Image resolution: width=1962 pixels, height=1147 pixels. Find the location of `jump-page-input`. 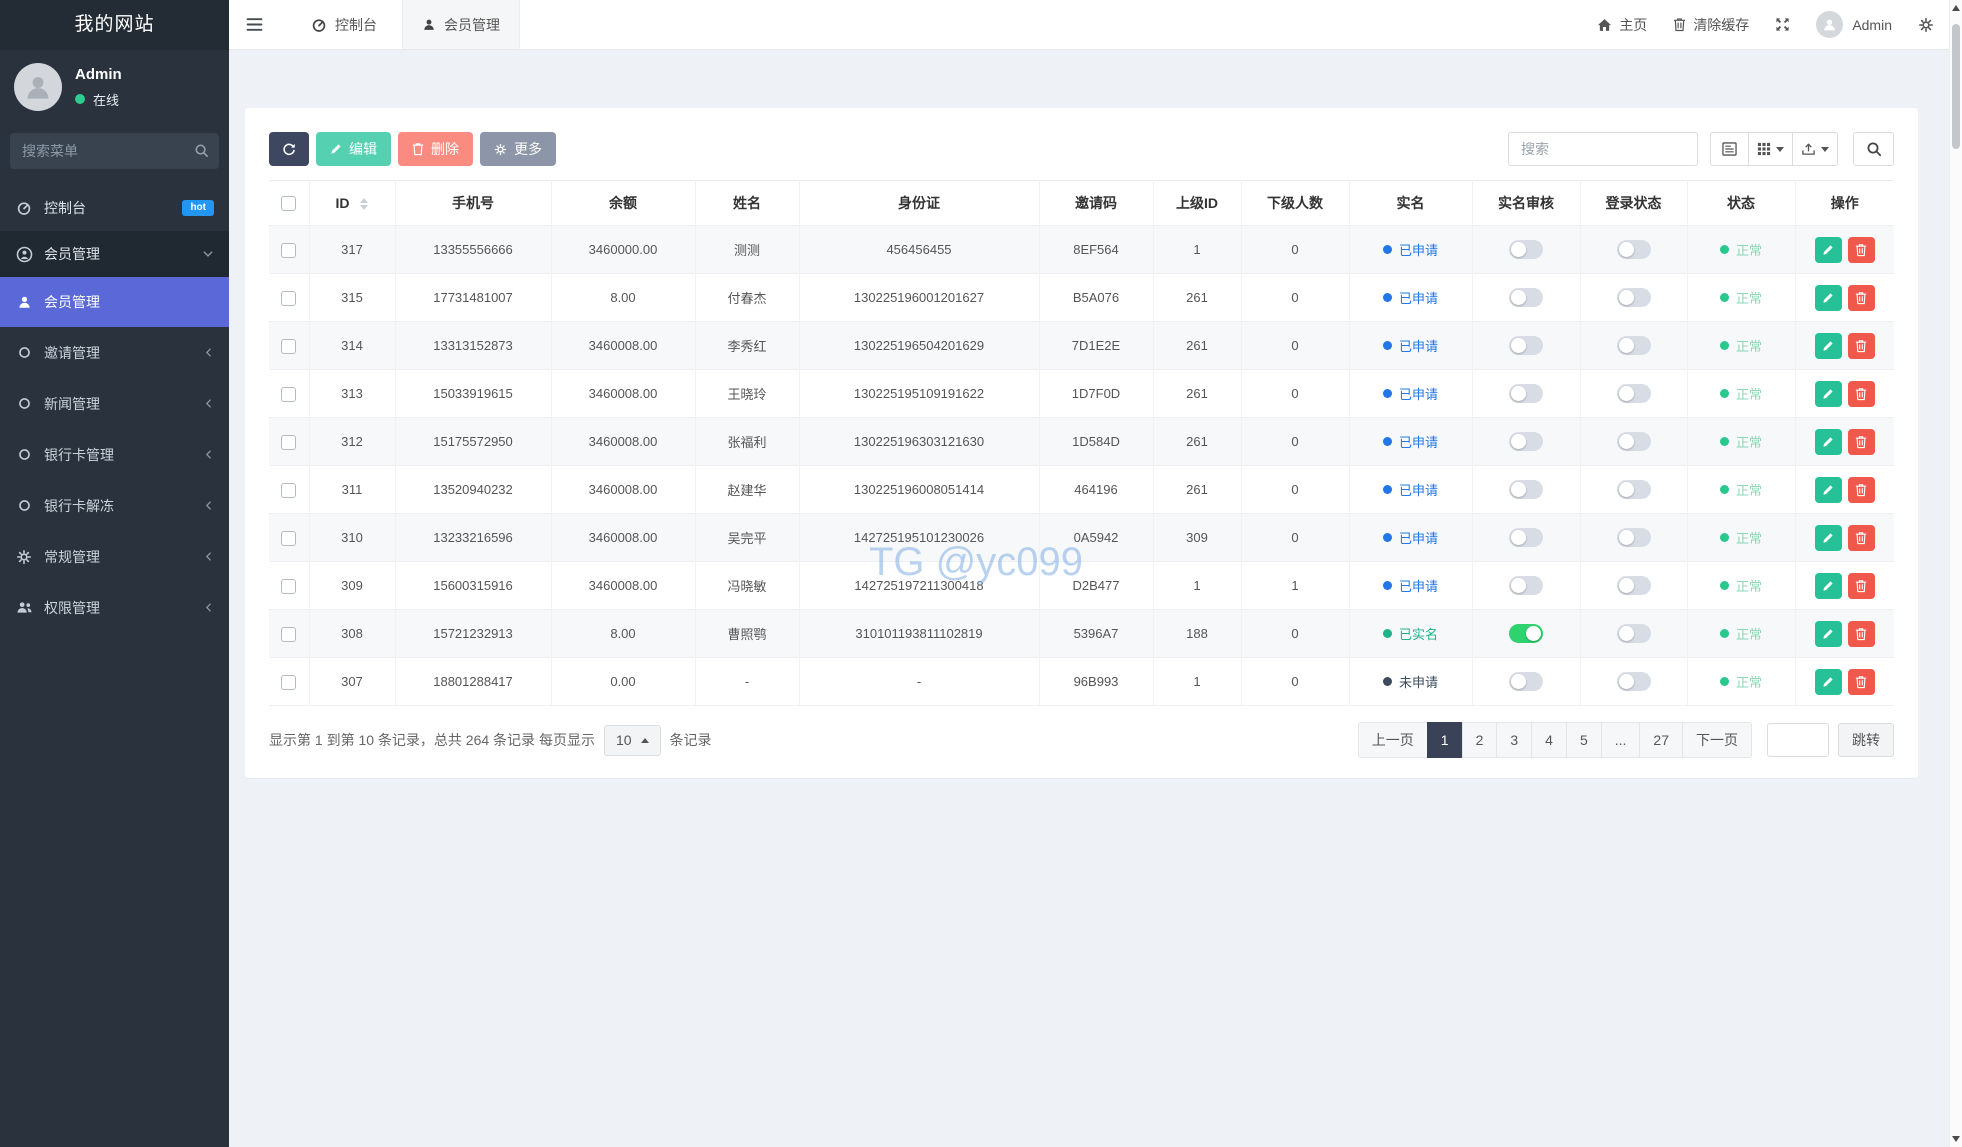

jump-page-input is located at coordinates (1798, 740).